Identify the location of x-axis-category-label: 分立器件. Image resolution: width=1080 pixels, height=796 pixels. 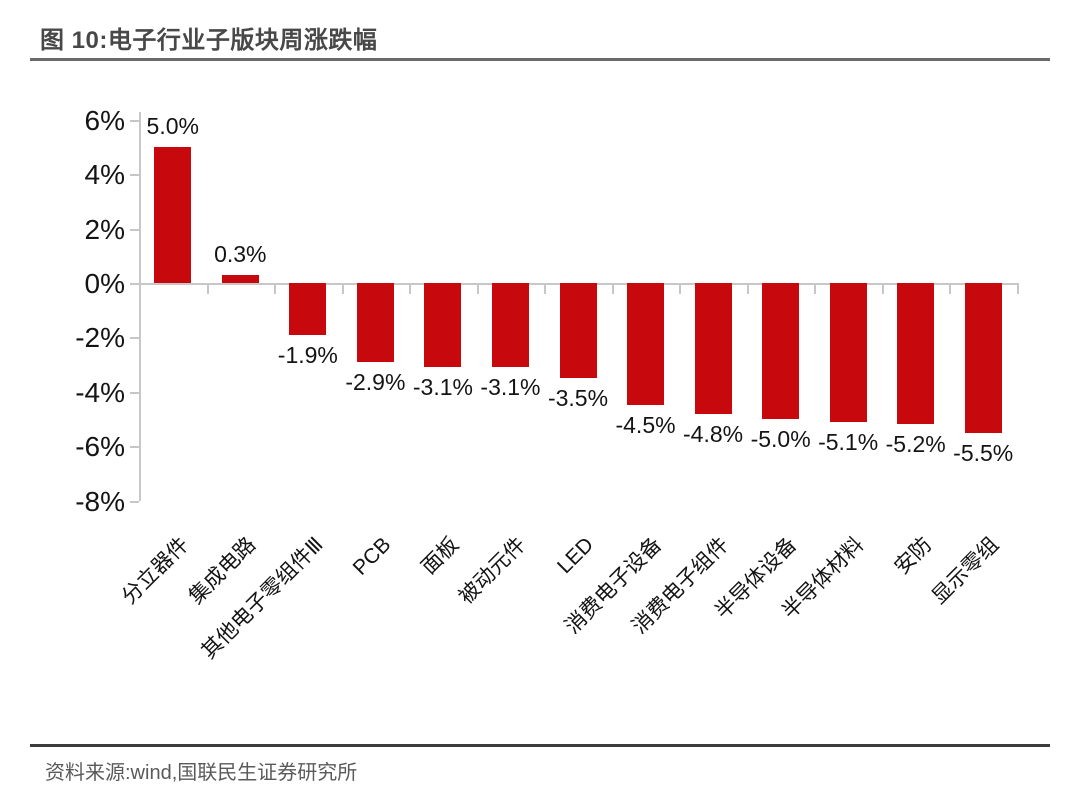
(155, 571).